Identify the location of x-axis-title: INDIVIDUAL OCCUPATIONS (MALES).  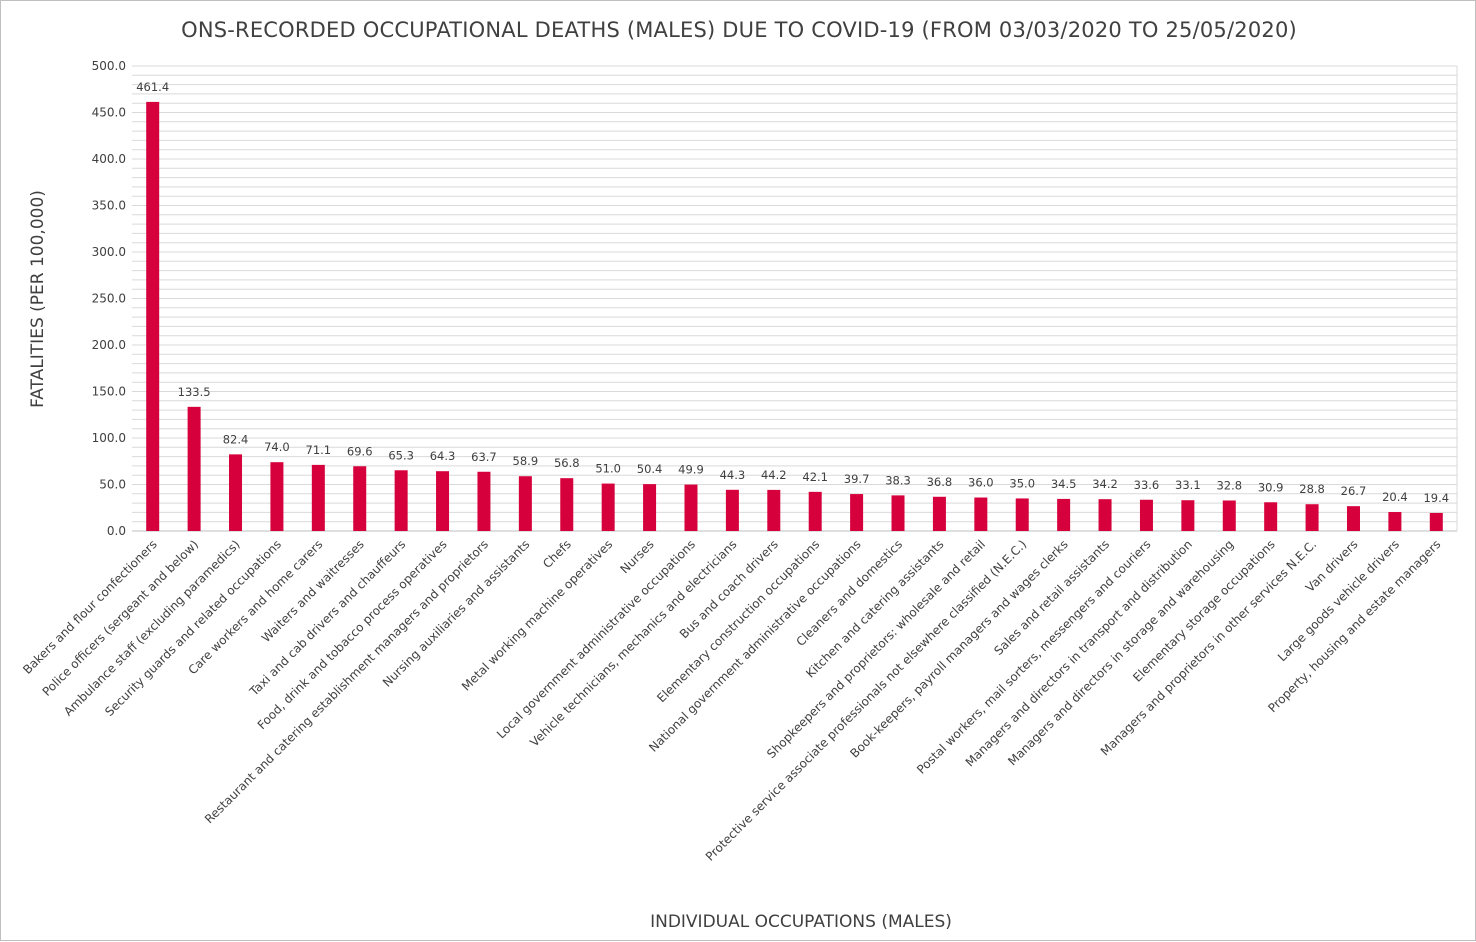
(801, 922).